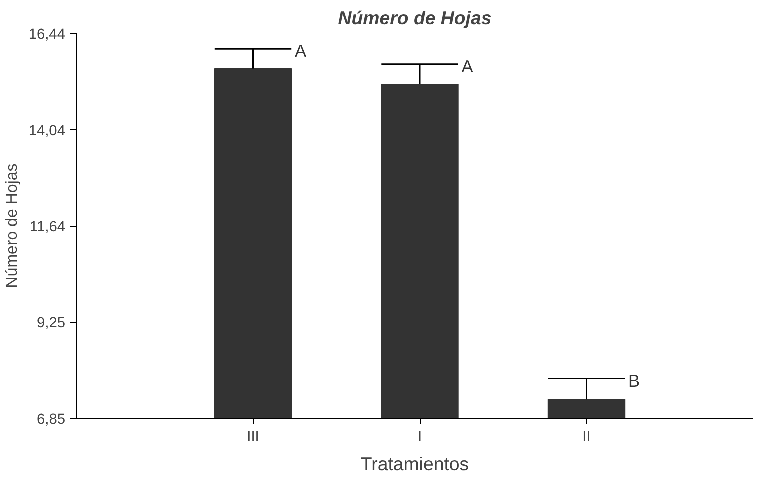 Image resolution: width=758 pixels, height=477 pixels. What do you see at coordinates (634, 380) in the screenshot?
I see `annotation: B` at bounding box center [634, 380].